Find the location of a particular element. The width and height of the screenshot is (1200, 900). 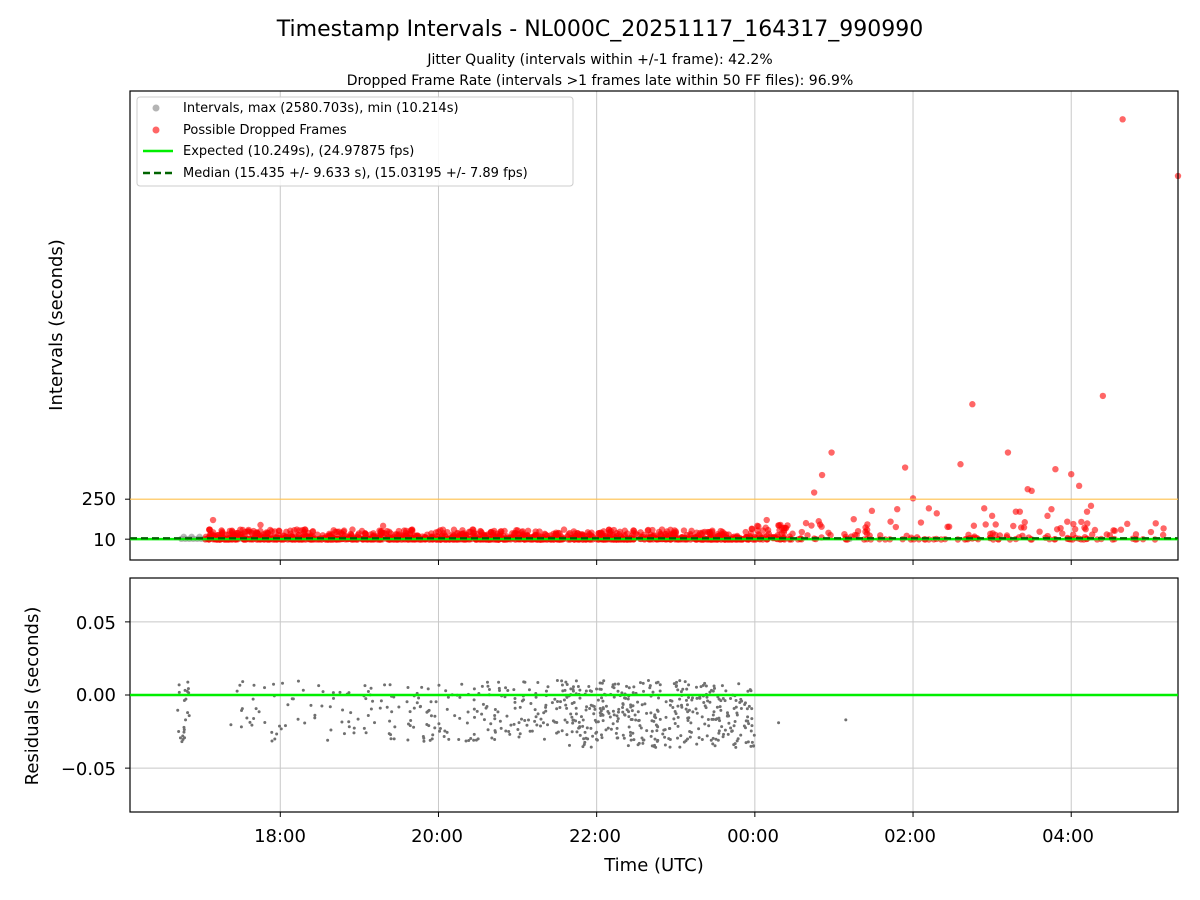

x-tick-label-22-00: 22:00 is located at coordinates (595, 836).